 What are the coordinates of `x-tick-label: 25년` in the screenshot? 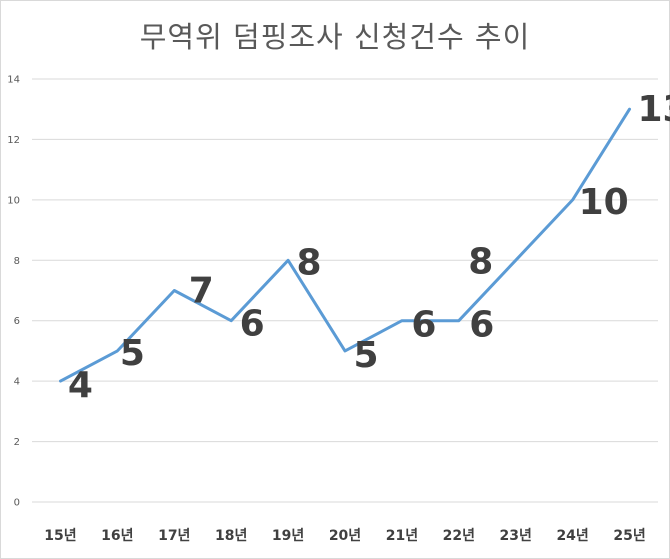 It's located at (629, 536).